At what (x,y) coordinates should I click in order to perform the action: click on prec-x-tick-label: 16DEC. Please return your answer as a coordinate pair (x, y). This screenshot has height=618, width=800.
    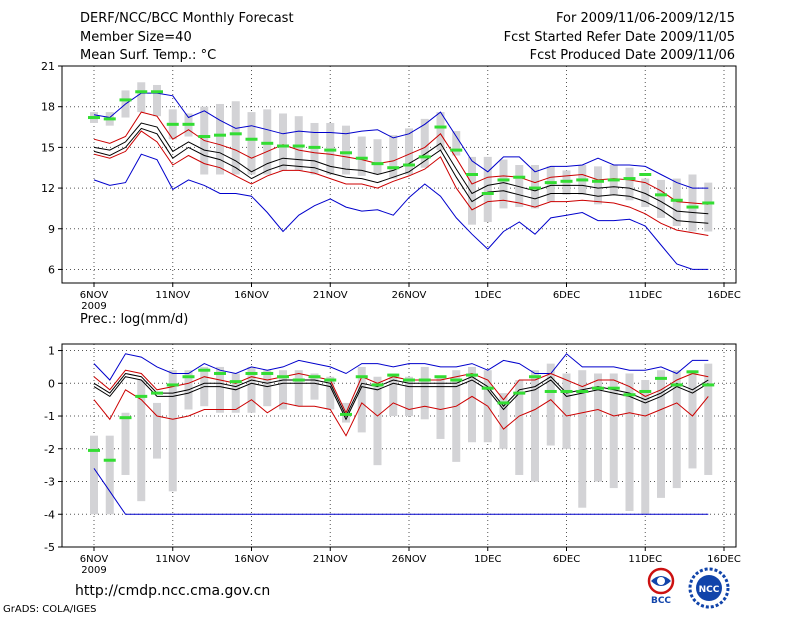
    Looking at the image, I should click on (724, 559).